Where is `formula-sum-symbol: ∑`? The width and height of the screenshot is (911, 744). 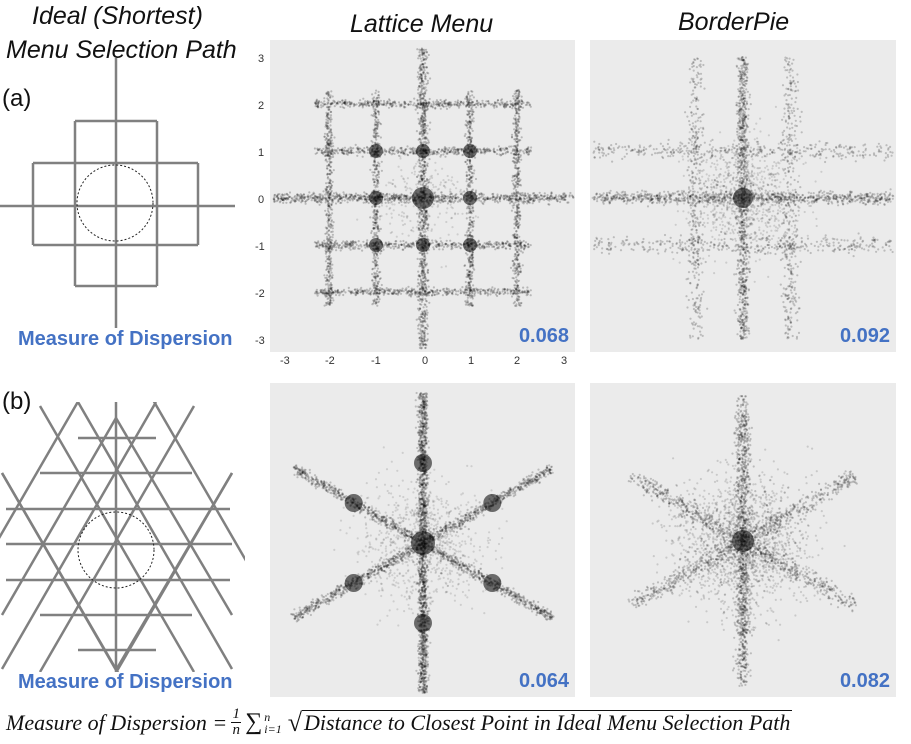
formula-sum-symbol: ∑ is located at coordinates (254, 722).